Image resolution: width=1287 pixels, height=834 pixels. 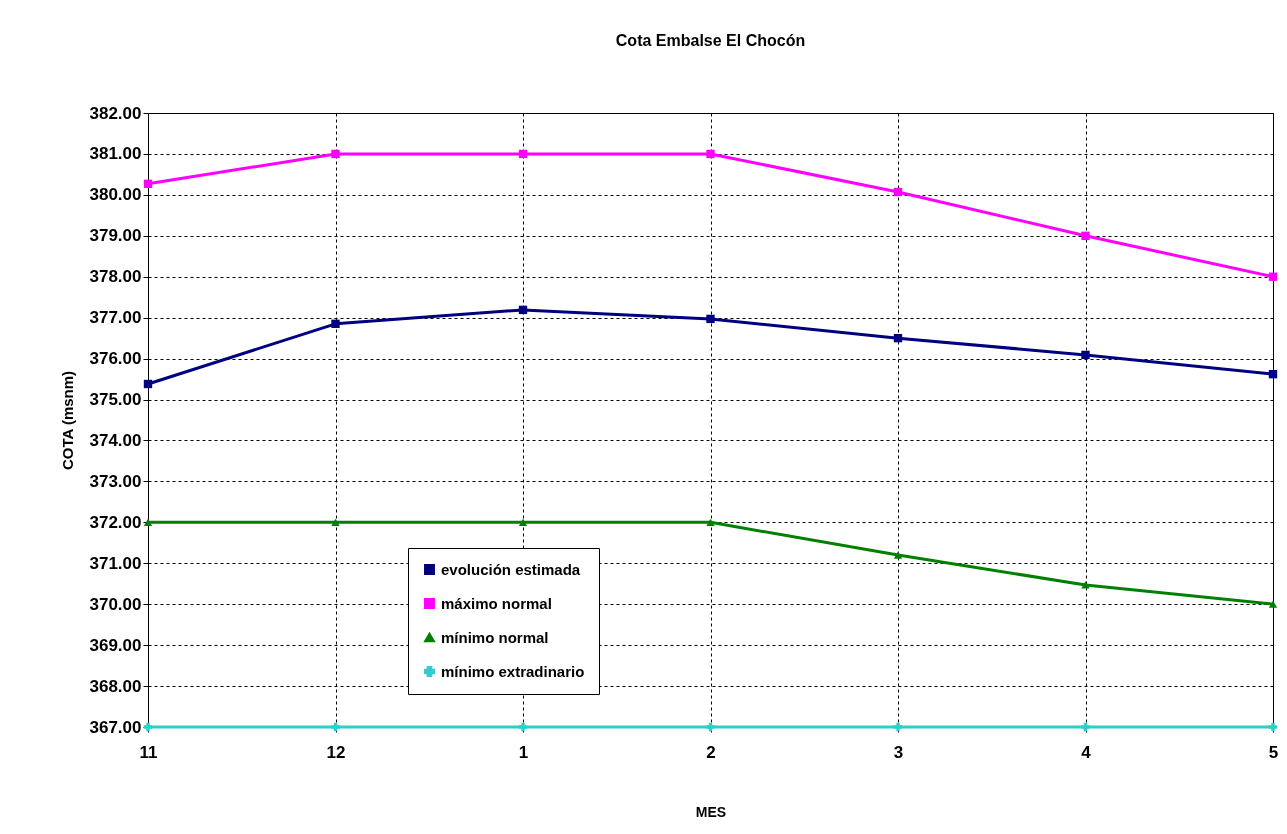 I want to click on x-tick-label: 2, so click(x=711, y=752).